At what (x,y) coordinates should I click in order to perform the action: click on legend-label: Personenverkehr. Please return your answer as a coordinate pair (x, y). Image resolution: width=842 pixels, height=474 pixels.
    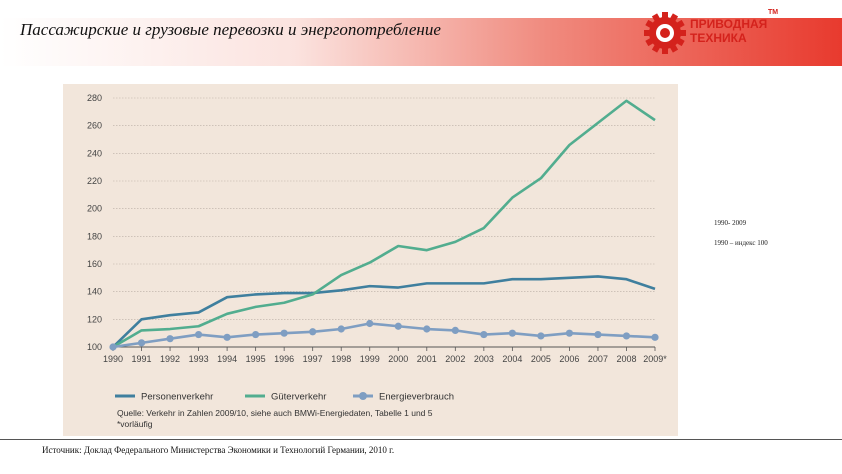
    Looking at the image, I should click on (177, 397).